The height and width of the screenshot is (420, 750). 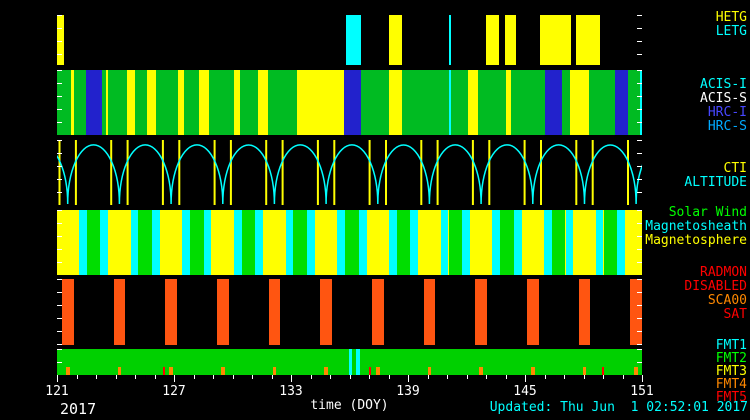 I want to click on updated-timestamp: Updated: Thu Jun 1 02:52:01 2017, so click(x=618, y=407).